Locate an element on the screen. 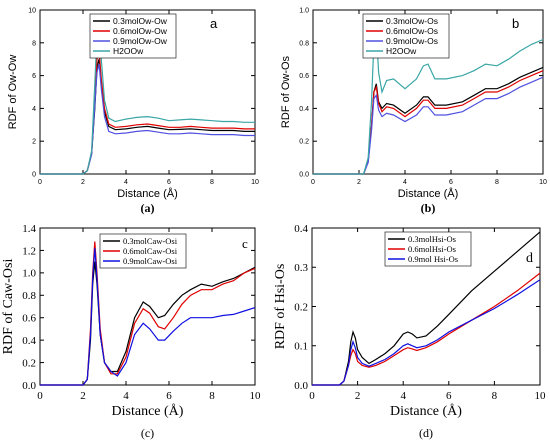 This screenshot has width=550, height=447. legend-entry: 0.9molOw-Os is located at coordinates (412, 41).